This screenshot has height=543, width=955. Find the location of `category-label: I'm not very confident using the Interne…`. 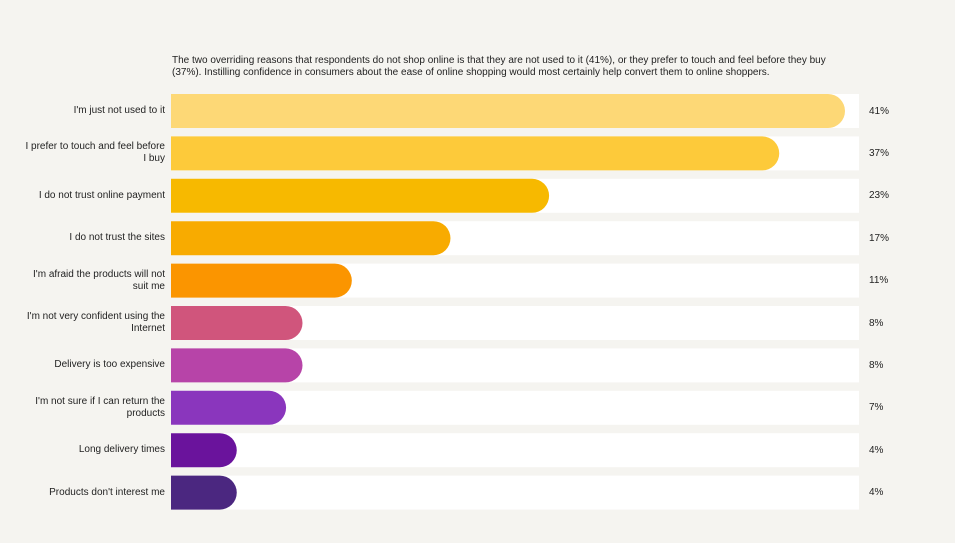

category-label: I'm not very confident using the Interne… is located at coordinates (95, 322).